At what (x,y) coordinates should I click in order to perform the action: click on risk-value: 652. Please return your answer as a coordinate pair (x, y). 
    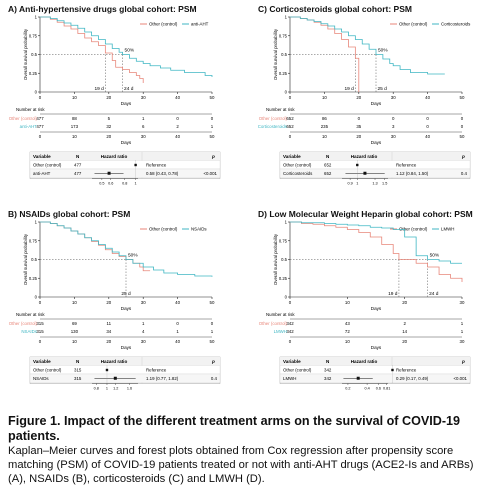
    Looking at the image, I should click on (290, 126).